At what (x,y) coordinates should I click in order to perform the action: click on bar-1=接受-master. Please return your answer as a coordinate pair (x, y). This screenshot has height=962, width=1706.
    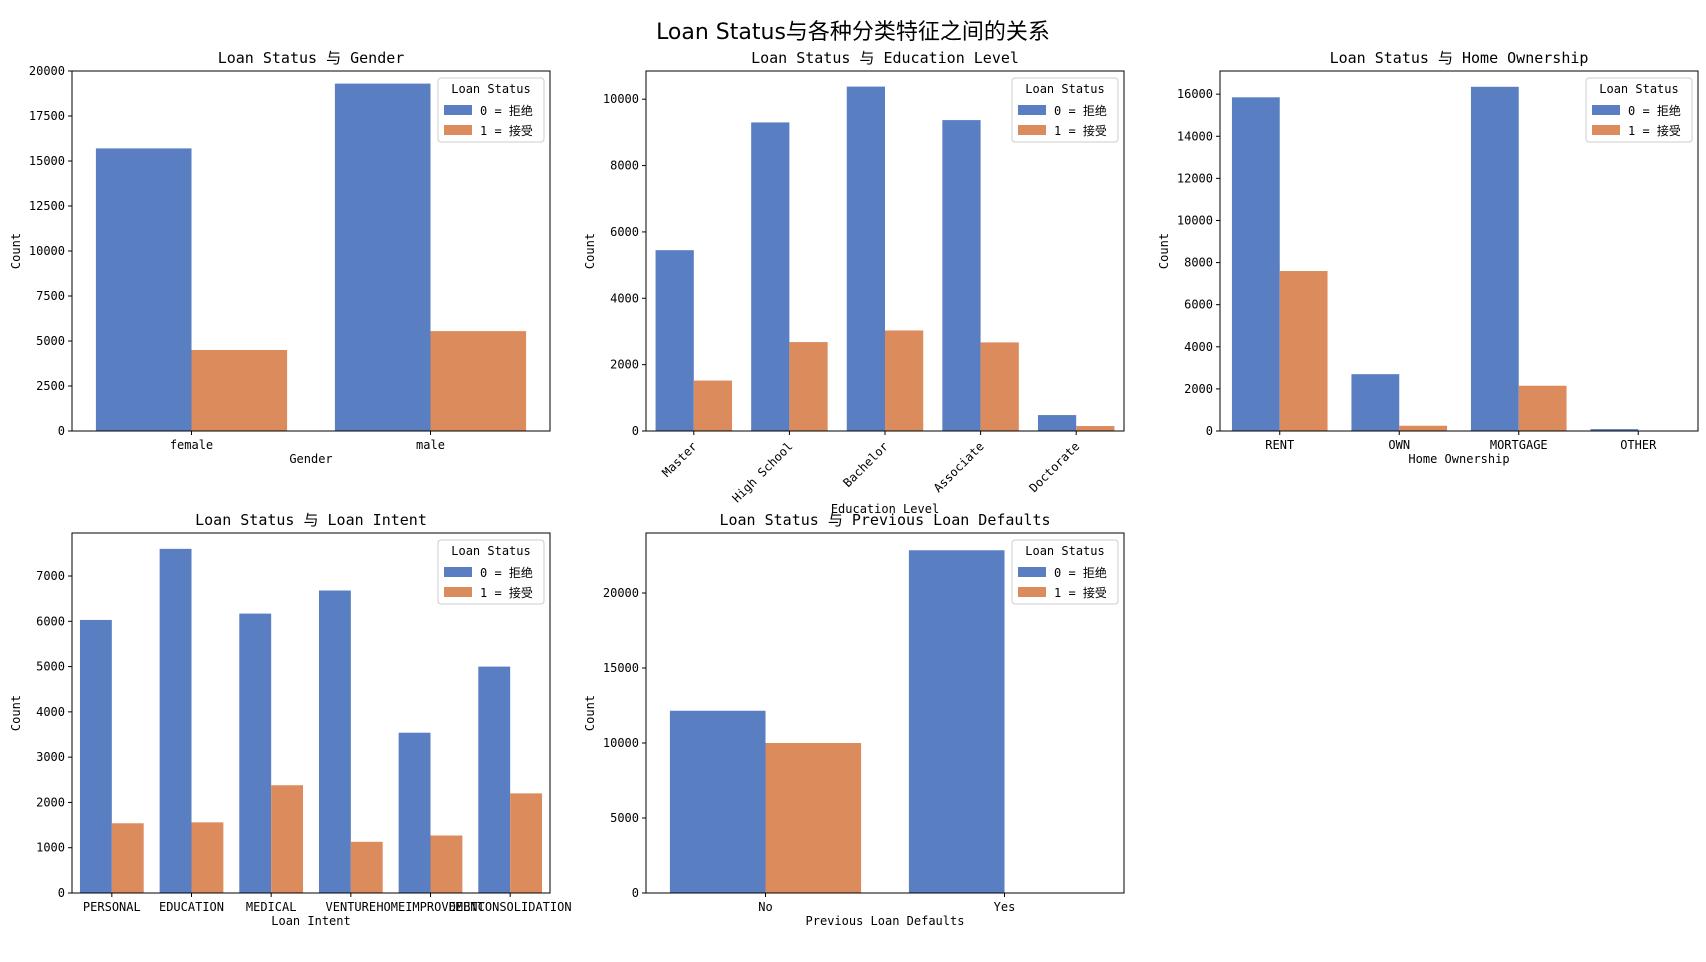
    Looking at the image, I should click on (713, 405).